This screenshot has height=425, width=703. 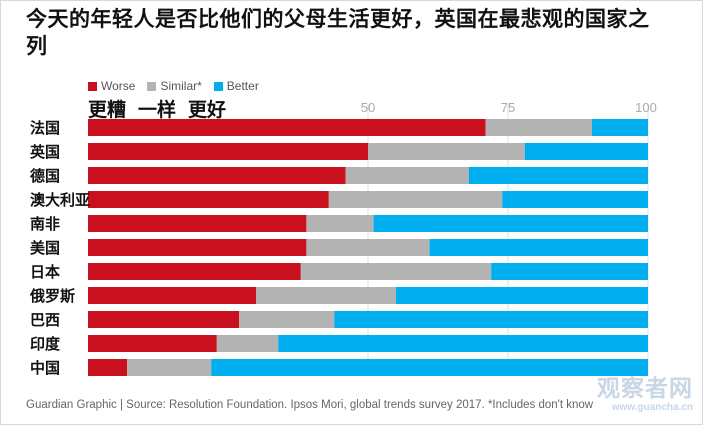 What do you see at coordinates (157, 110) in the screenshot?
I see `legend-cn-similar: 一样` at bounding box center [157, 110].